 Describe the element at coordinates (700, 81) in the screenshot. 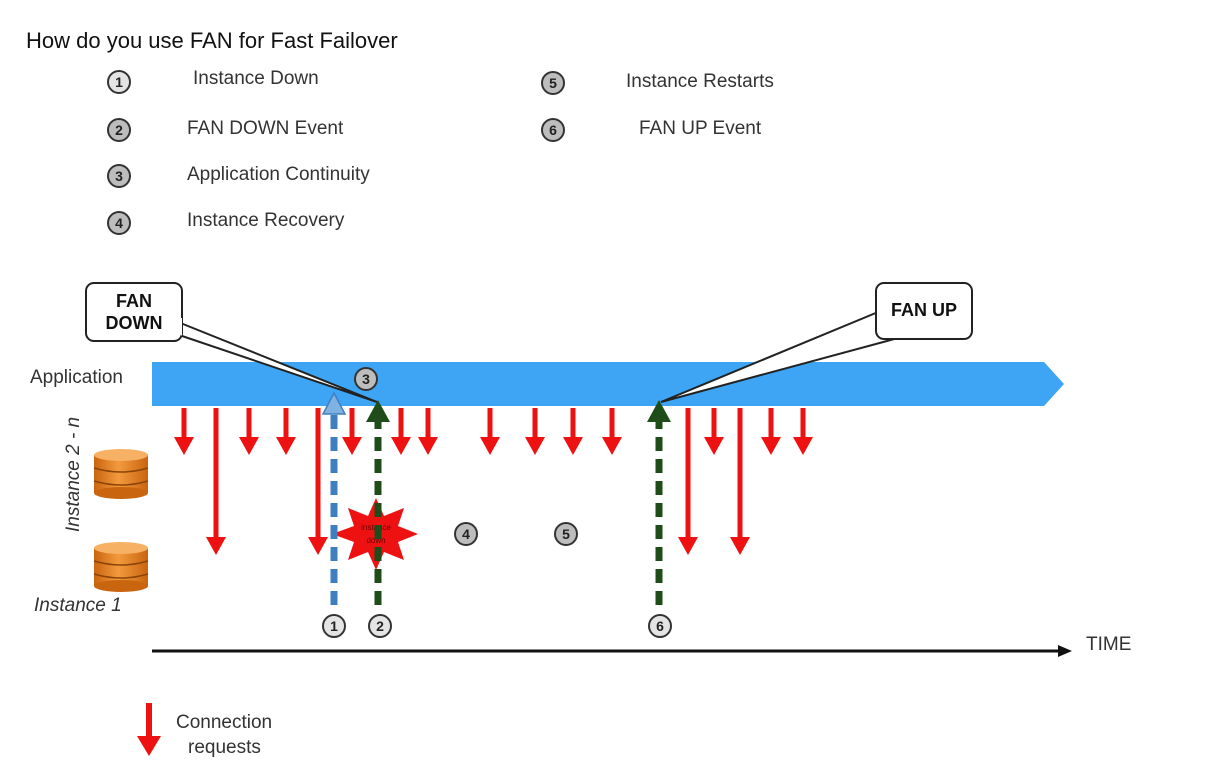

I see `legend-label-instance-restarts: Instance Restarts` at that location.